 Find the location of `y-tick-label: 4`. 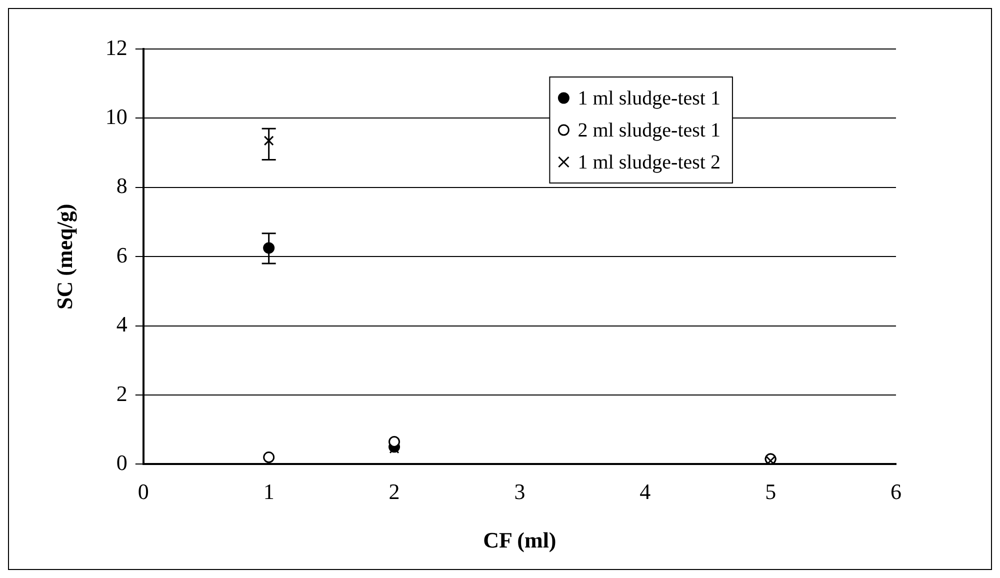

y-tick-label: 4 is located at coordinates (122, 324).